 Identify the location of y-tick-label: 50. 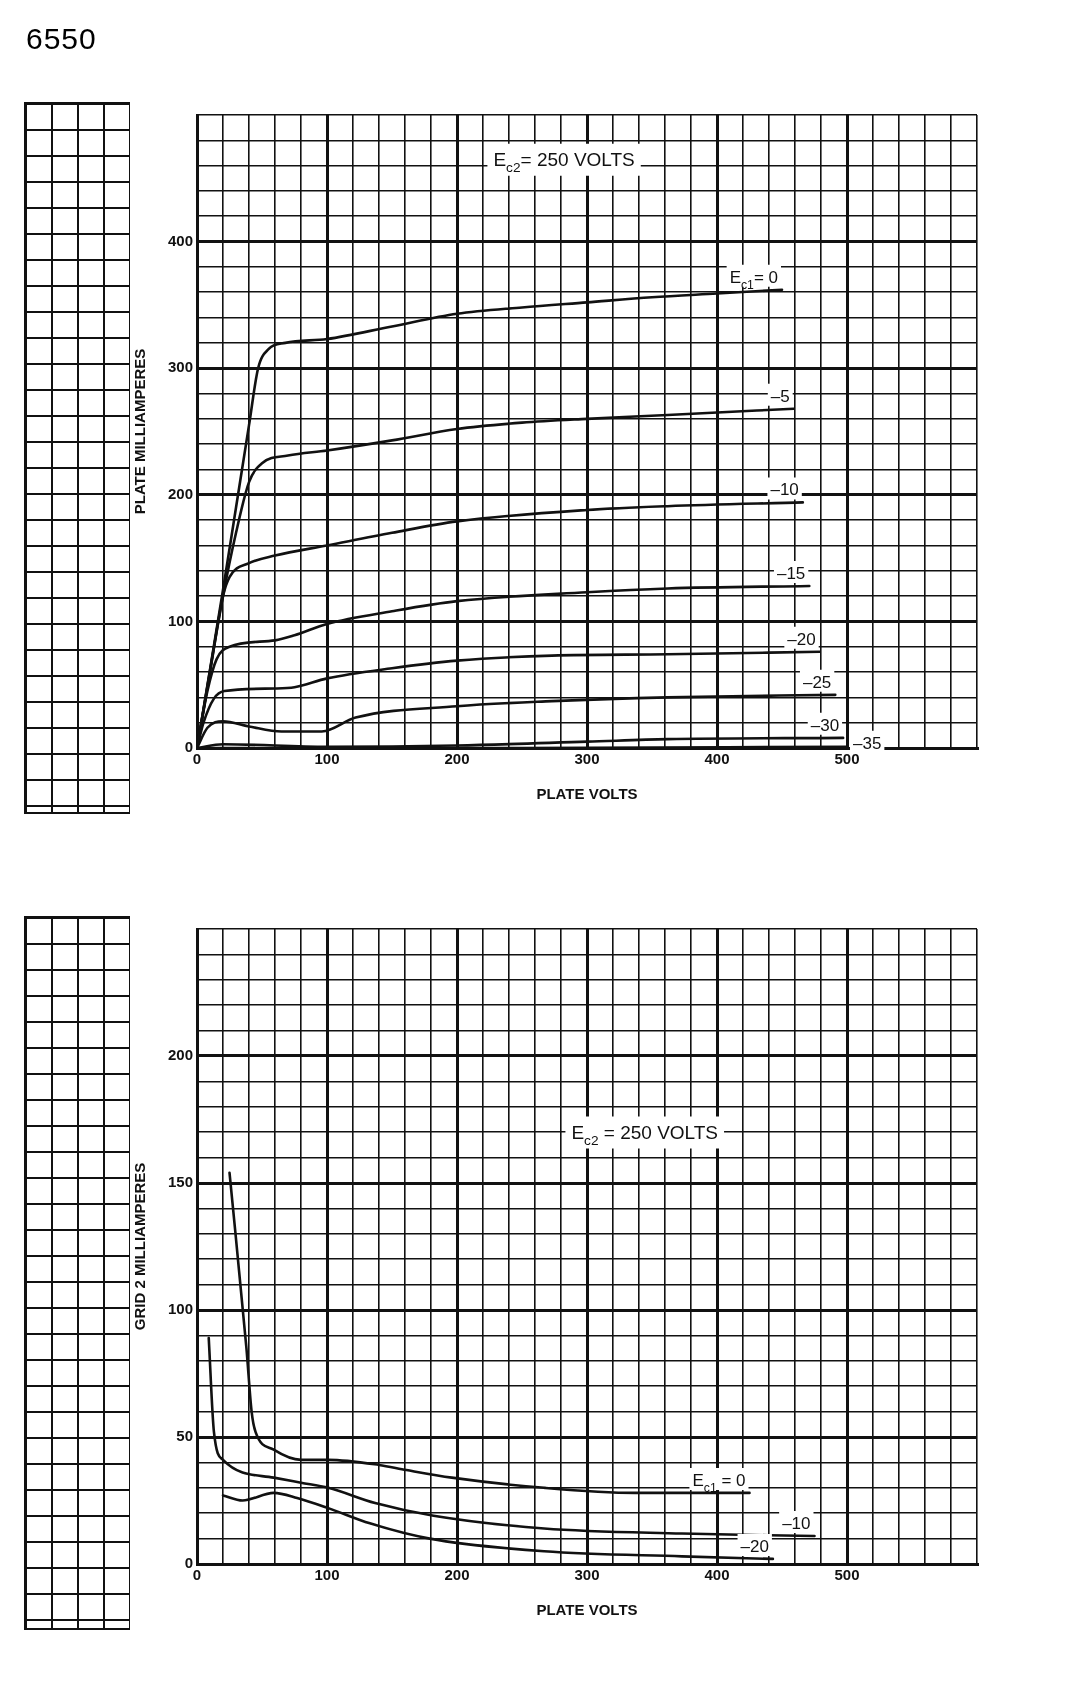
(185, 1436).